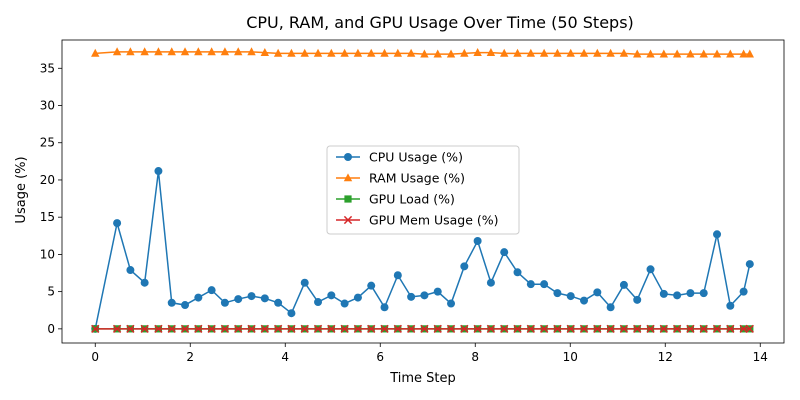  Describe the element at coordinates (422, 378) in the screenshot. I see `x-axis-label: Time Step` at that location.